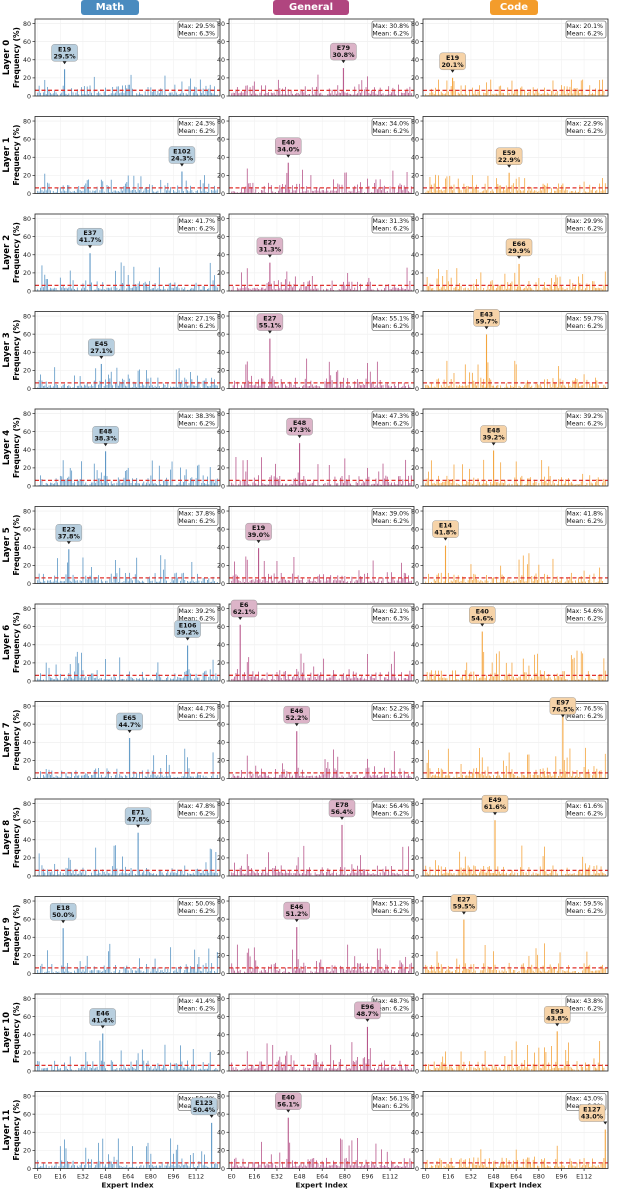 The height and width of the screenshot is (1201, 630). What do you see at coordinates (197, 319) in the screenshot?
I see `stats-max: Max: 27.1%` at bounding box center [197, 319].